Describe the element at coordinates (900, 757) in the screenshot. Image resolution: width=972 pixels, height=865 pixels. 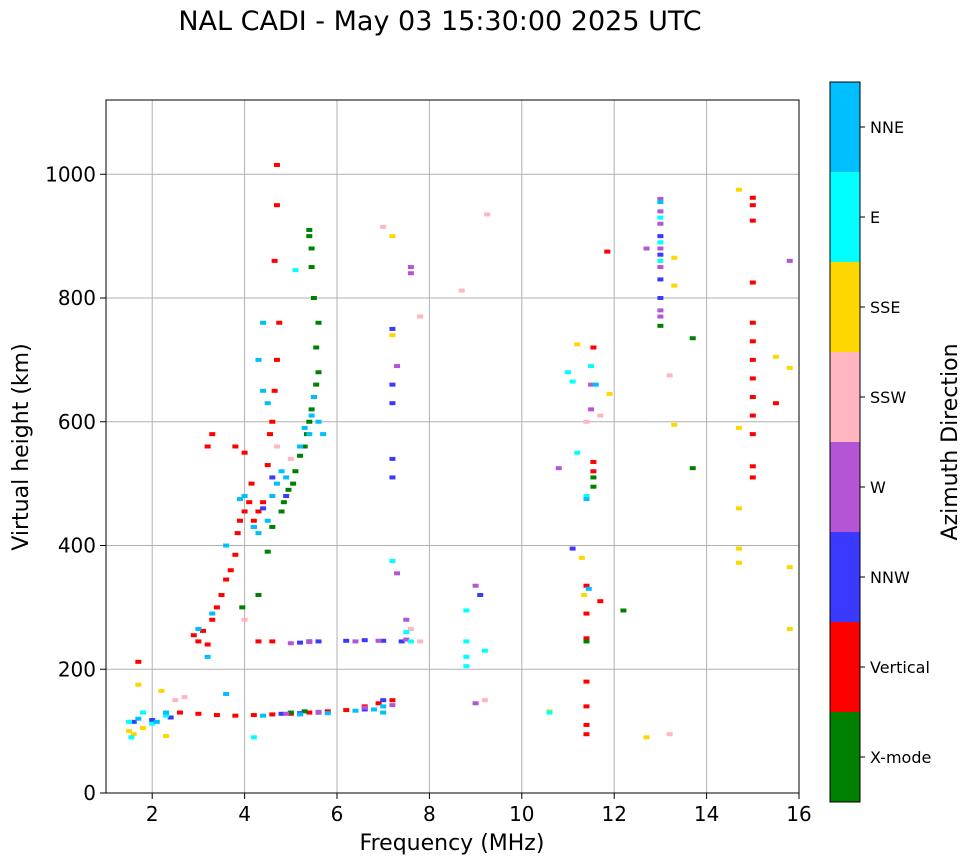
I see `colorbar-tick-label: X-mode` at that location.